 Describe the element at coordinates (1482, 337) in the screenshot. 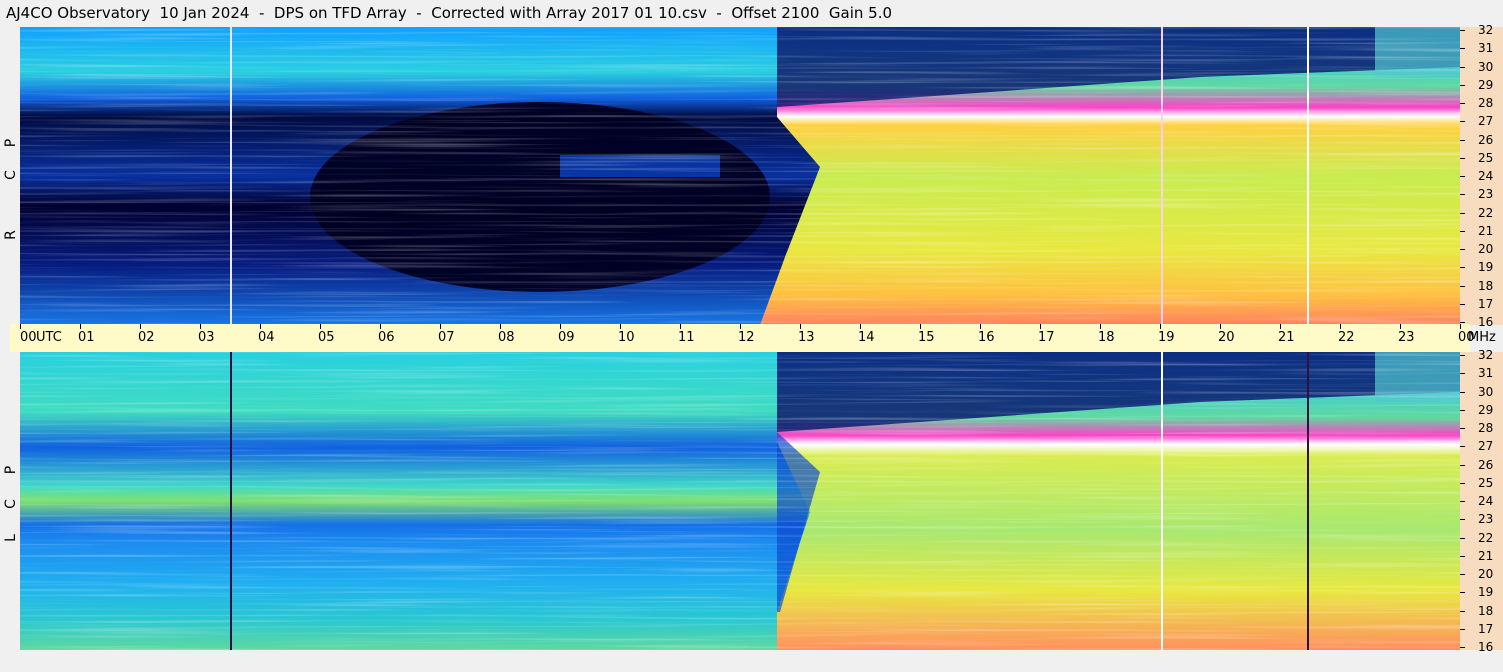

I see `freq-unit-label: MHz` at that location.